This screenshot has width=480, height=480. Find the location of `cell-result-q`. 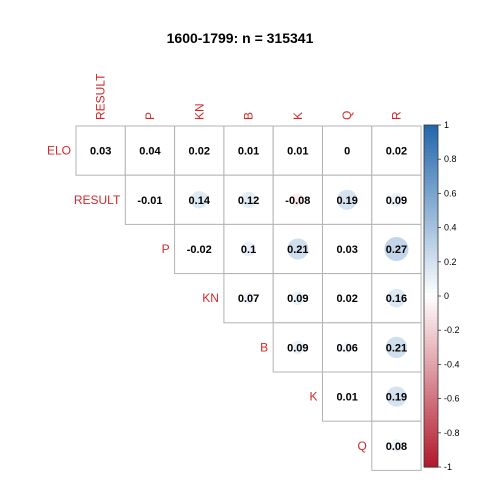

cell-result-q is located at coordinates (347, 199).